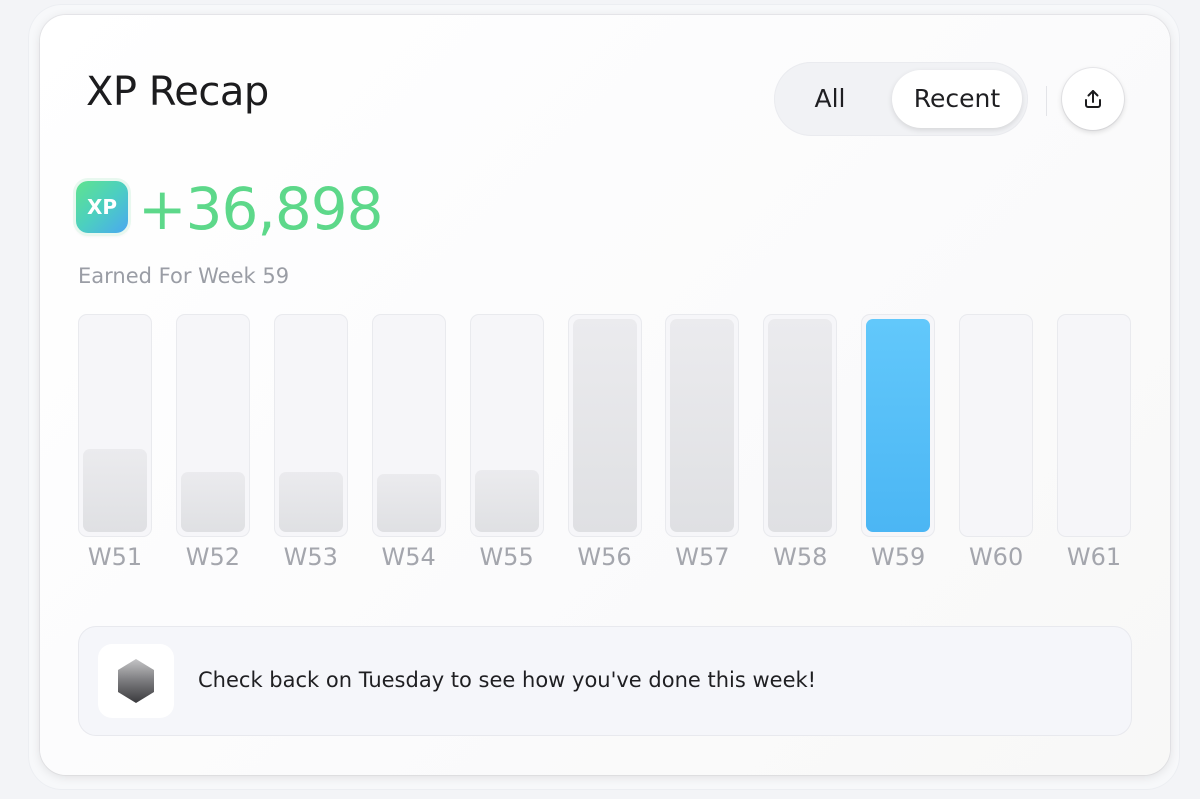  What do you see at coordinates (408, 503) in the screenshot?
I see `bar-fill-w54` at bounding box center [408, 503].